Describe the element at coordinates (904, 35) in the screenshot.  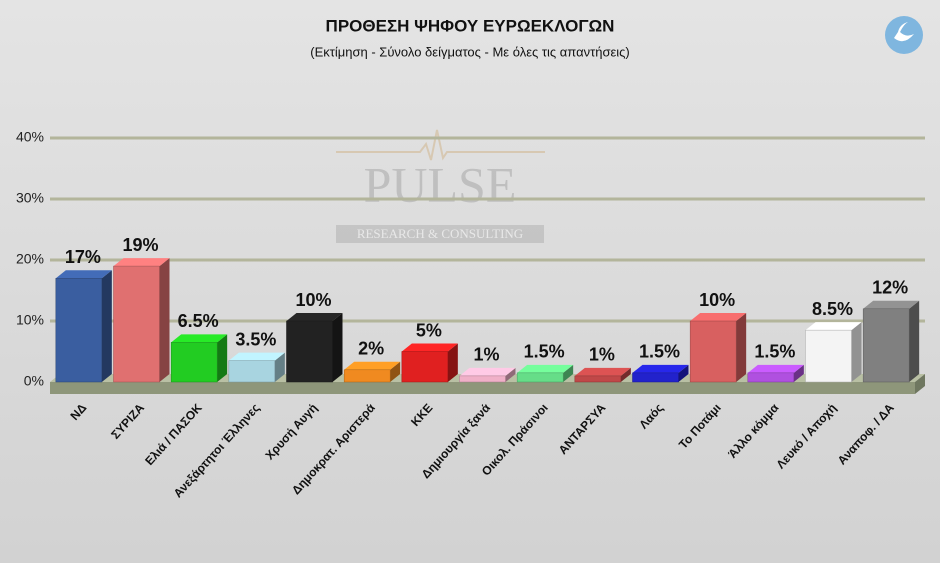
I see `logo` at that location.